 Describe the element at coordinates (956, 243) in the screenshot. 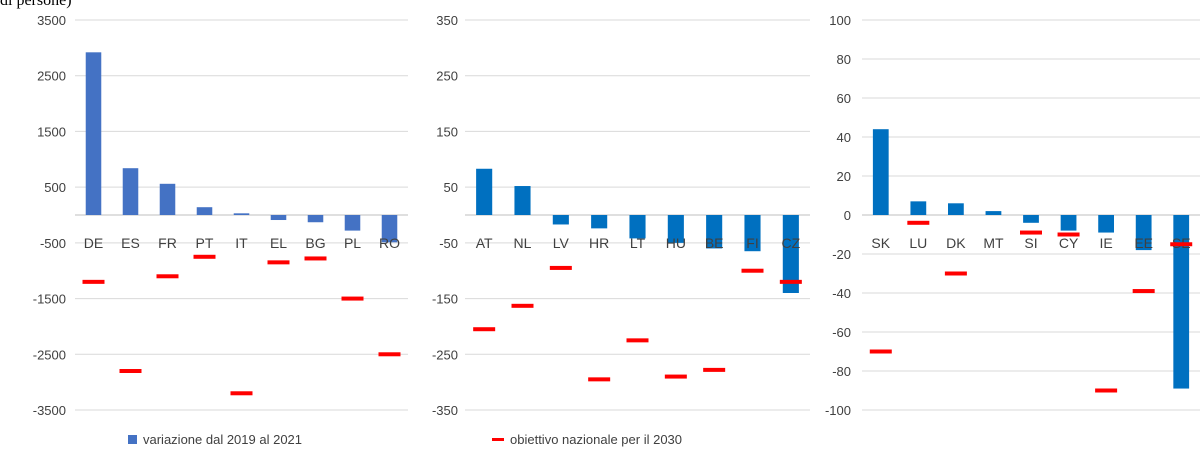

I see `category-label: DK` at that location.